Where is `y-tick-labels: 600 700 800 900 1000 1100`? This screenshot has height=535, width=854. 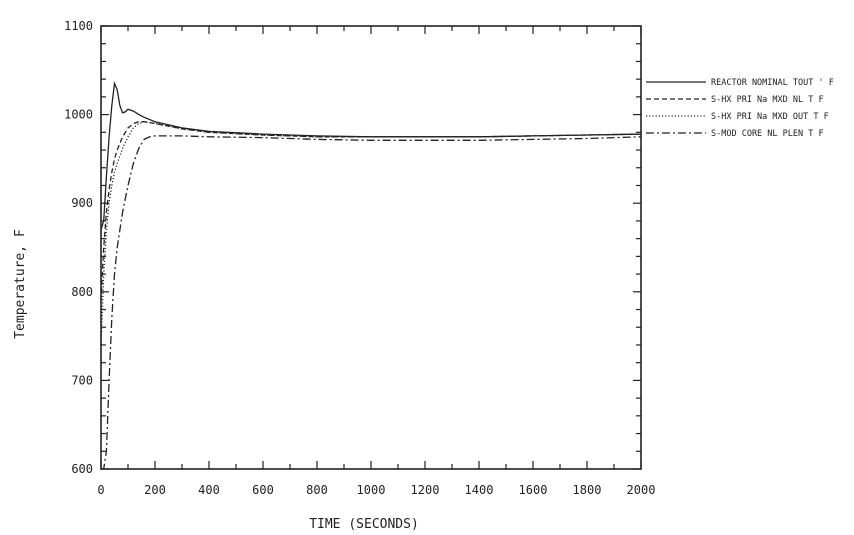 y-tick-labels: 600 700 800 900 1000 1100 is located at coordinates (78, 247).